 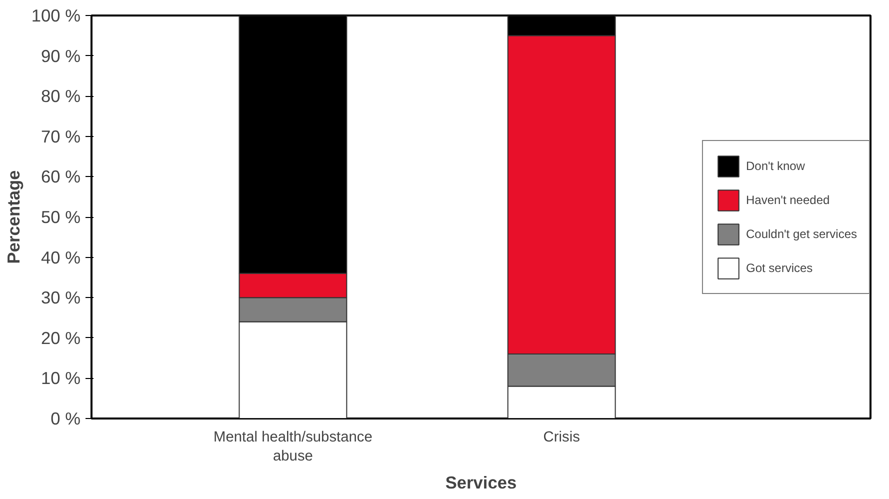 What do you see at coordinates (65, 418) in the screenshot?
I see `y-tick-label: 0 %` at bounding box center [65, 418].